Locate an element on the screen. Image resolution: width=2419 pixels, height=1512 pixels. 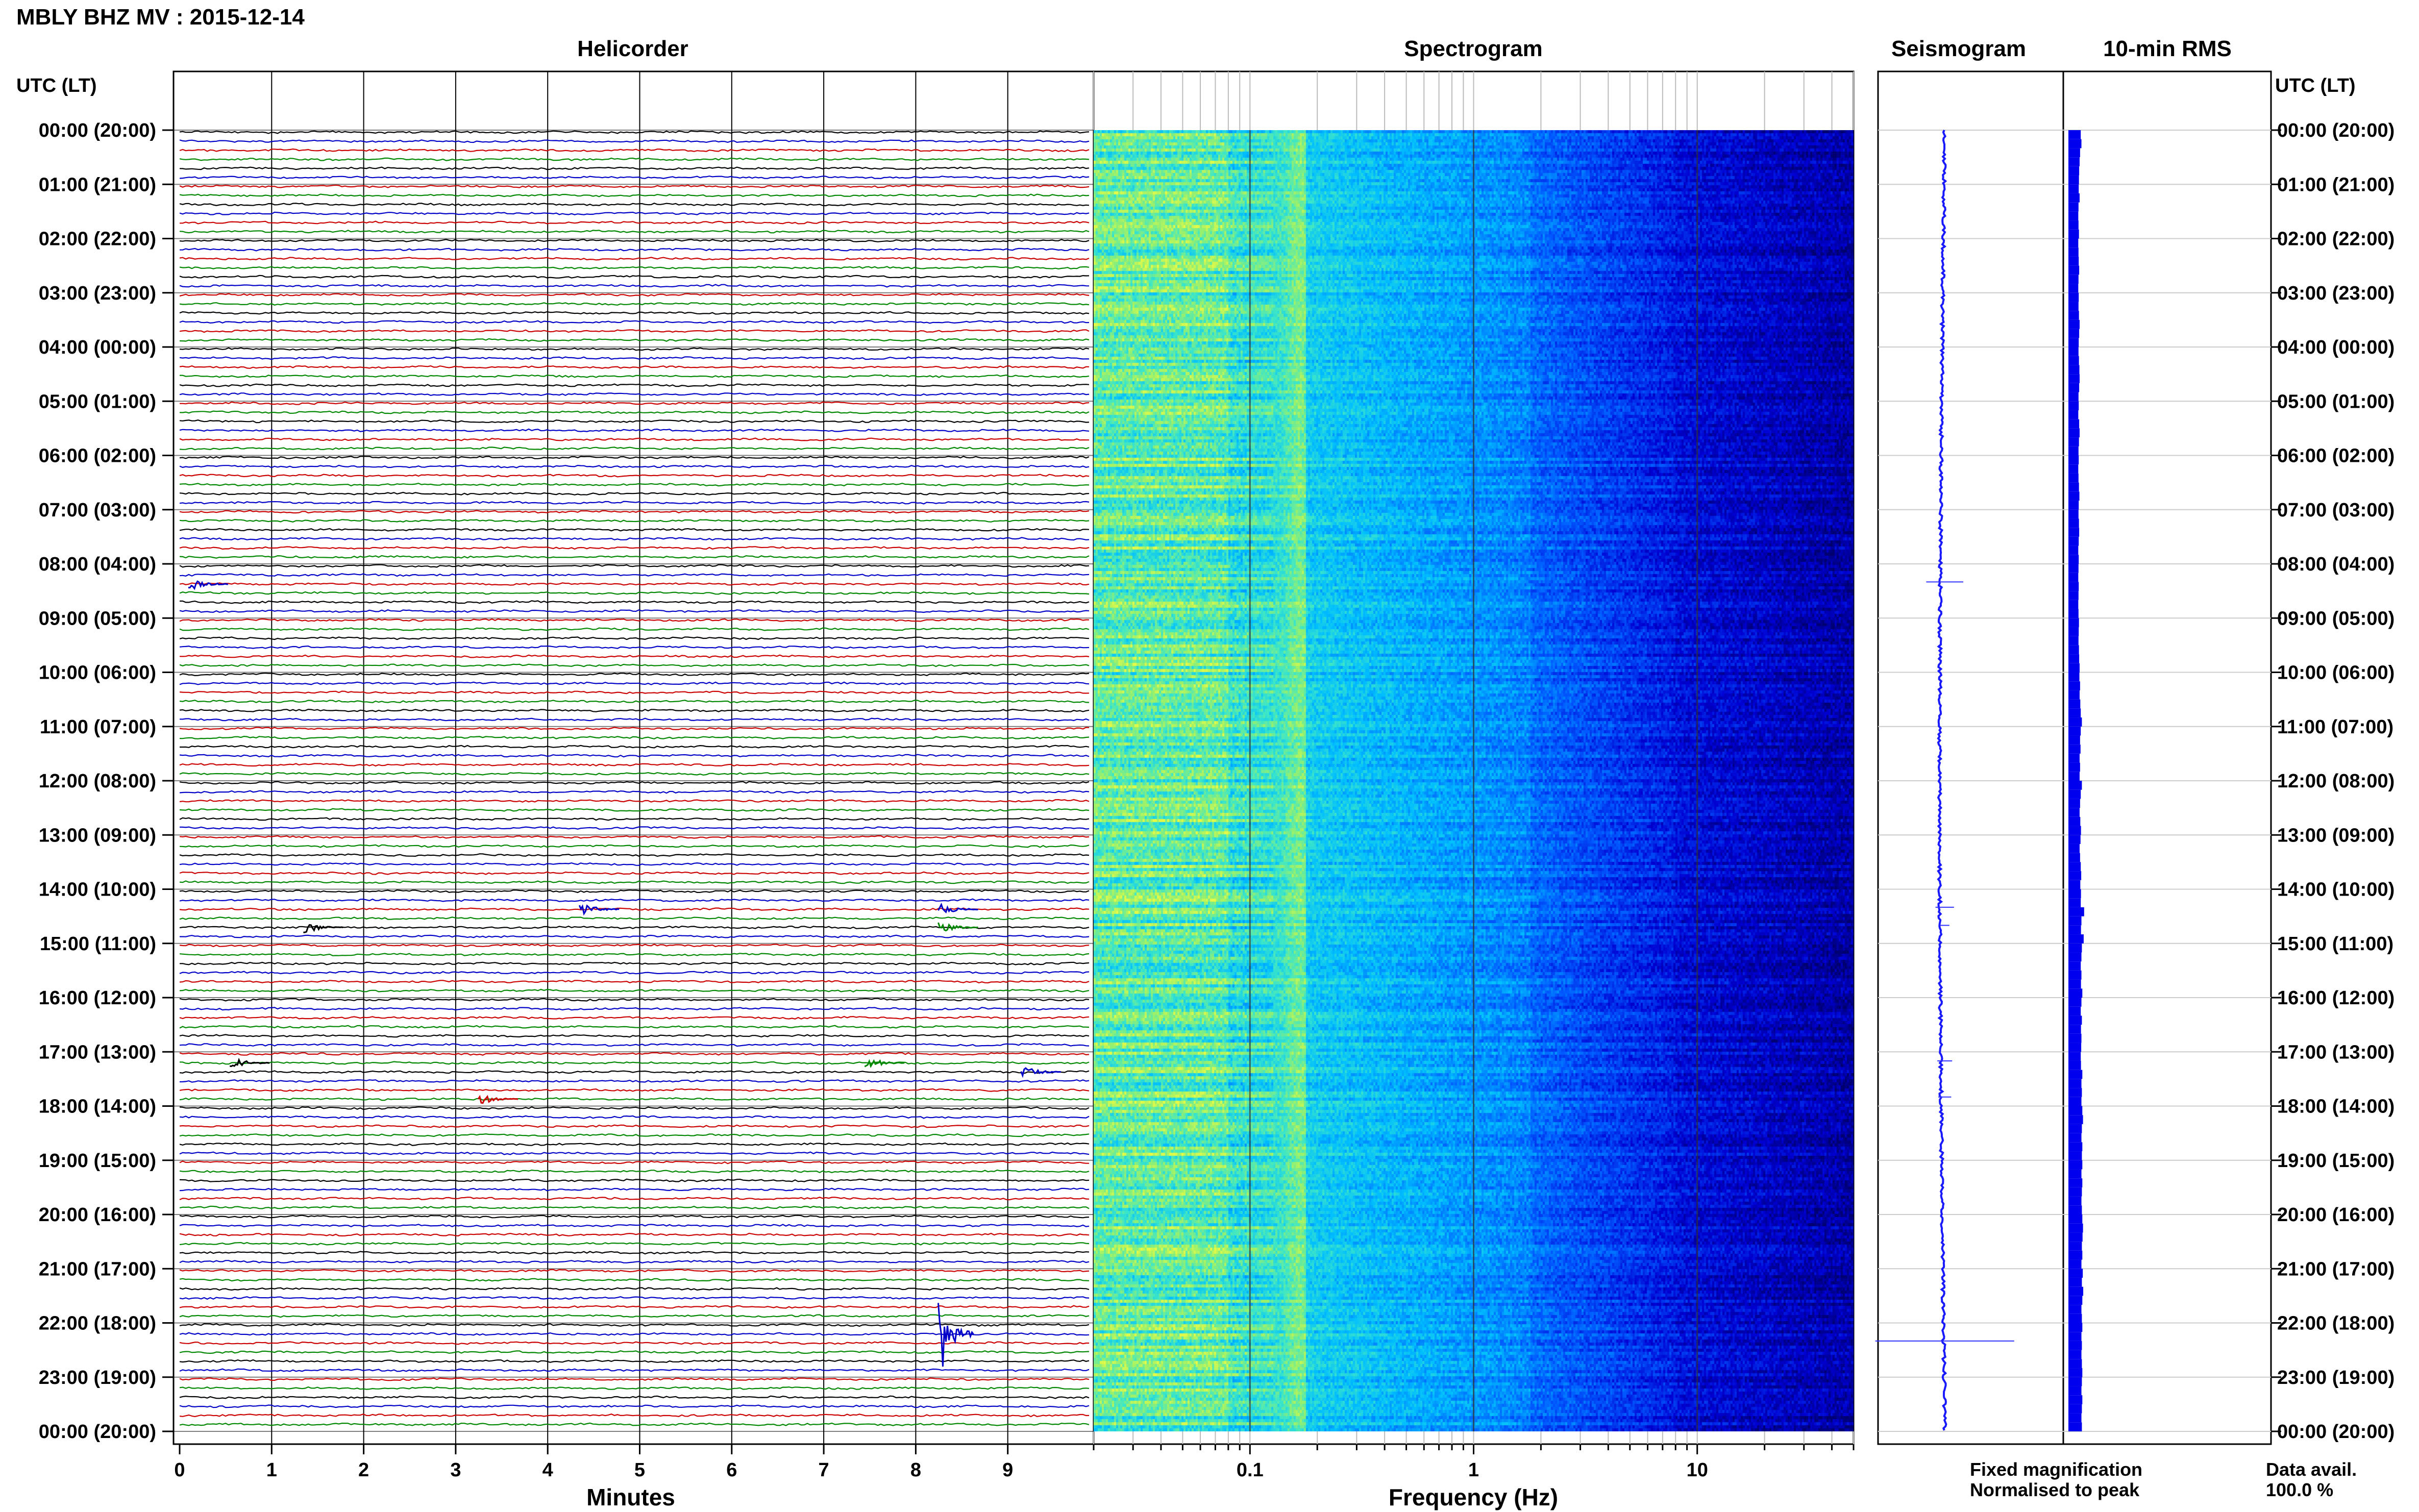
seismogram-trace-group is located at coordinates (1944, 780).